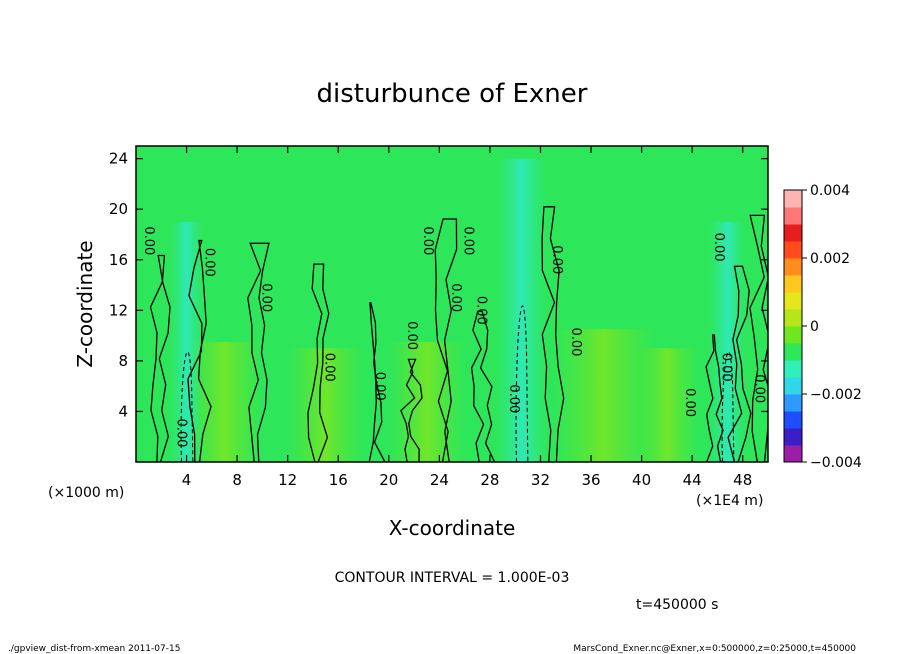  What do you see at coordinates (209, 262) in the screenshot?
I see `contour-label-1: 0.00` at bounding box center [209, 262].